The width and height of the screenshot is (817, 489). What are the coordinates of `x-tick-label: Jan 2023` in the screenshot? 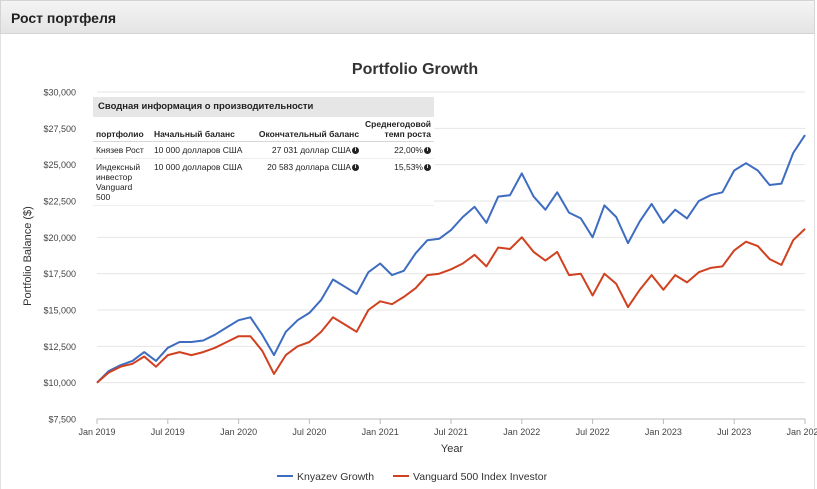 It's located at (663, 432).